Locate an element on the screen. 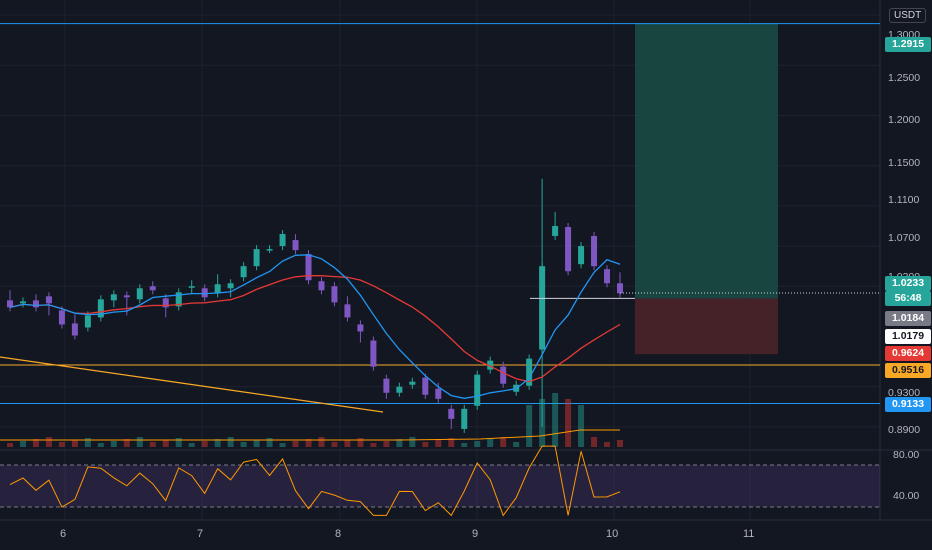  ma-fast-price-tag: 1.0184 is located at coordinates (908, 318).